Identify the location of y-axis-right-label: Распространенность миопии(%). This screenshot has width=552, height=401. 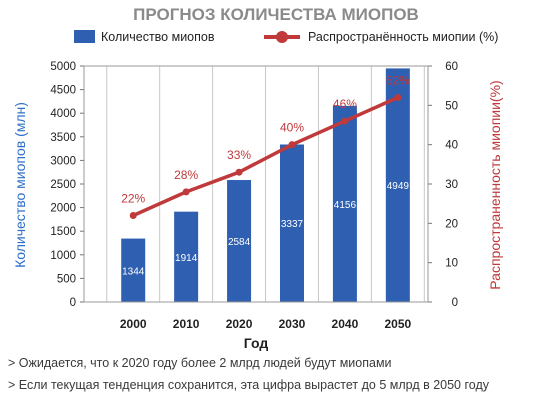
(495, 184).